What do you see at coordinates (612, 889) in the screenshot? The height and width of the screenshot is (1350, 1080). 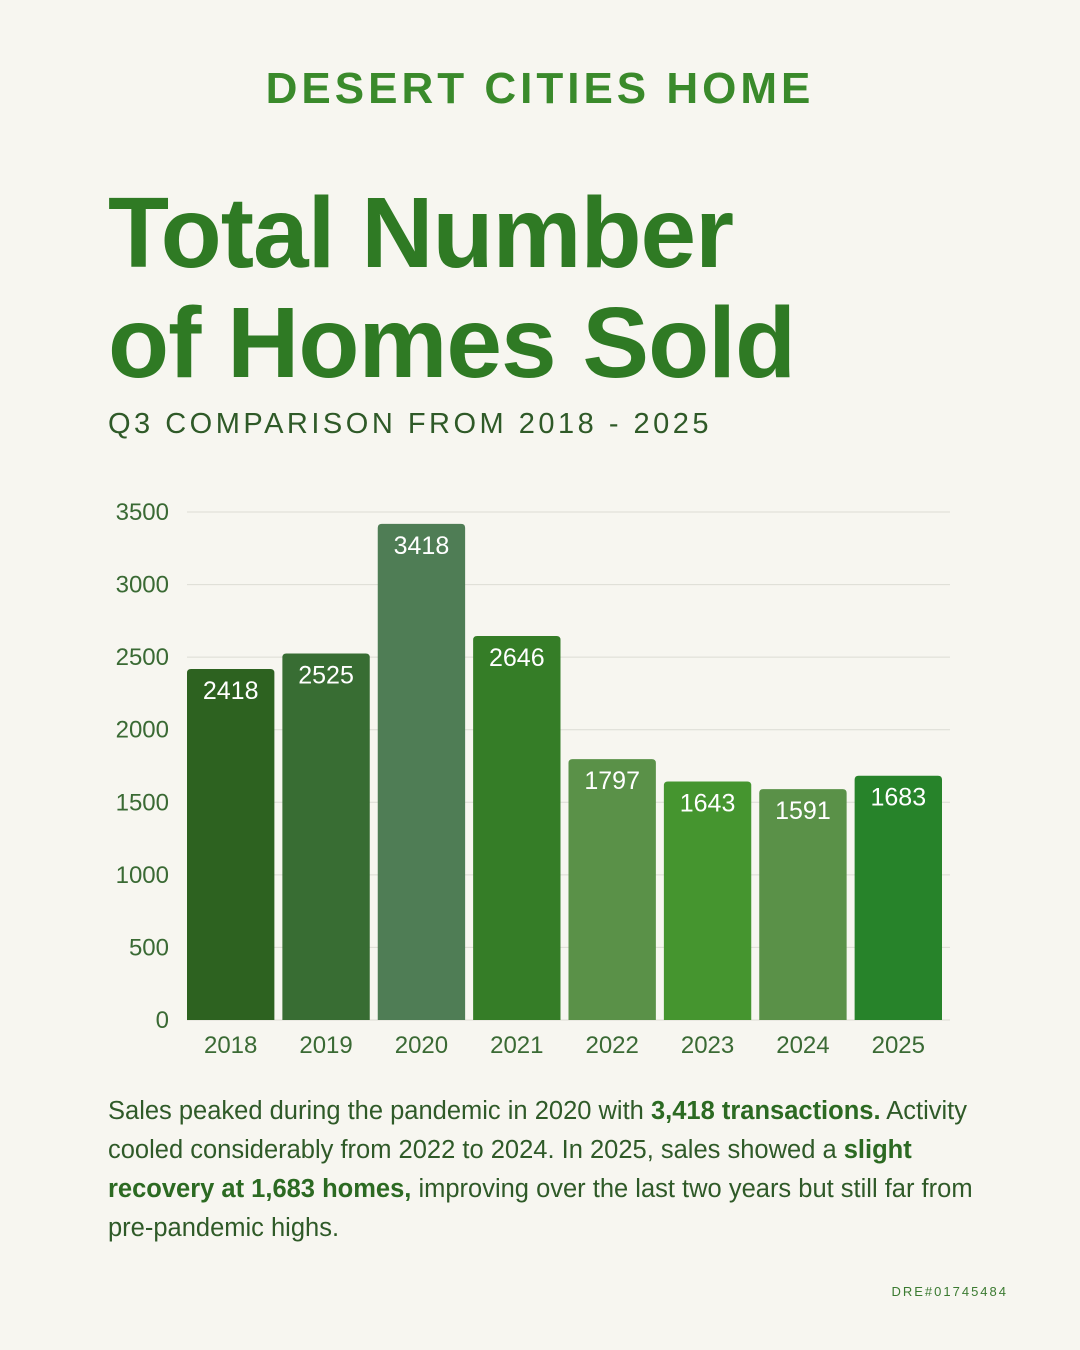 I see `bar-2022` at bounding box center [612, 889].